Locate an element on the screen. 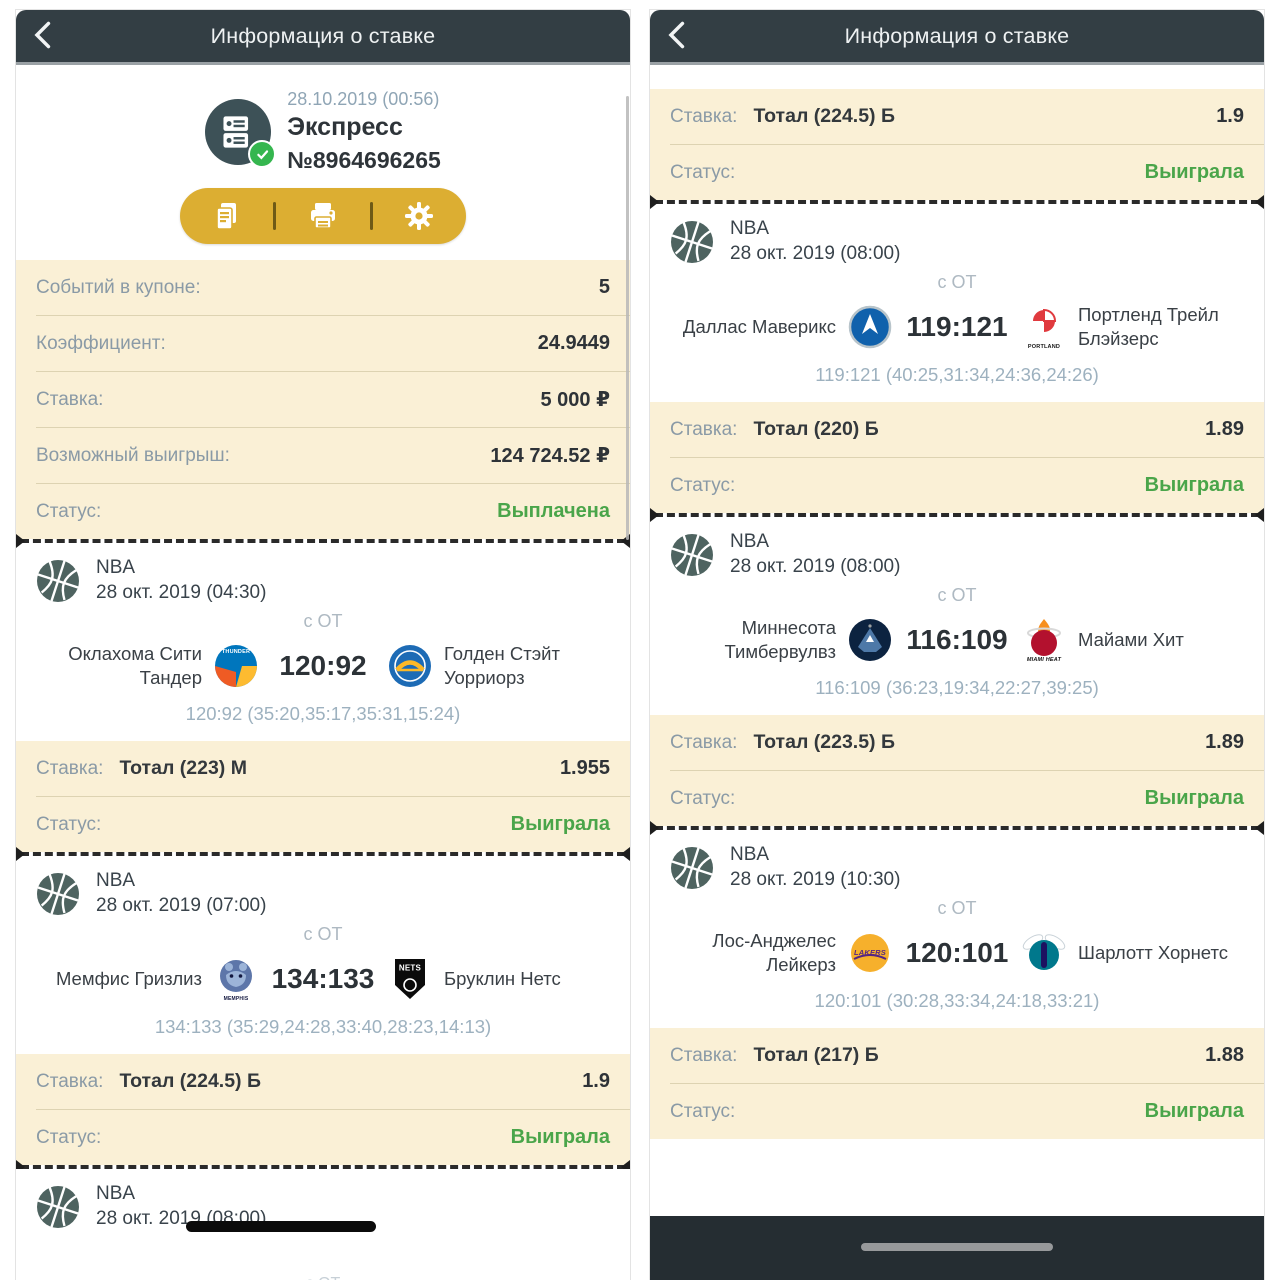 Image resolution: width=1280 pixels, height=1280 pixels. final-score: 120:101 is located at coordinates (957, 953).